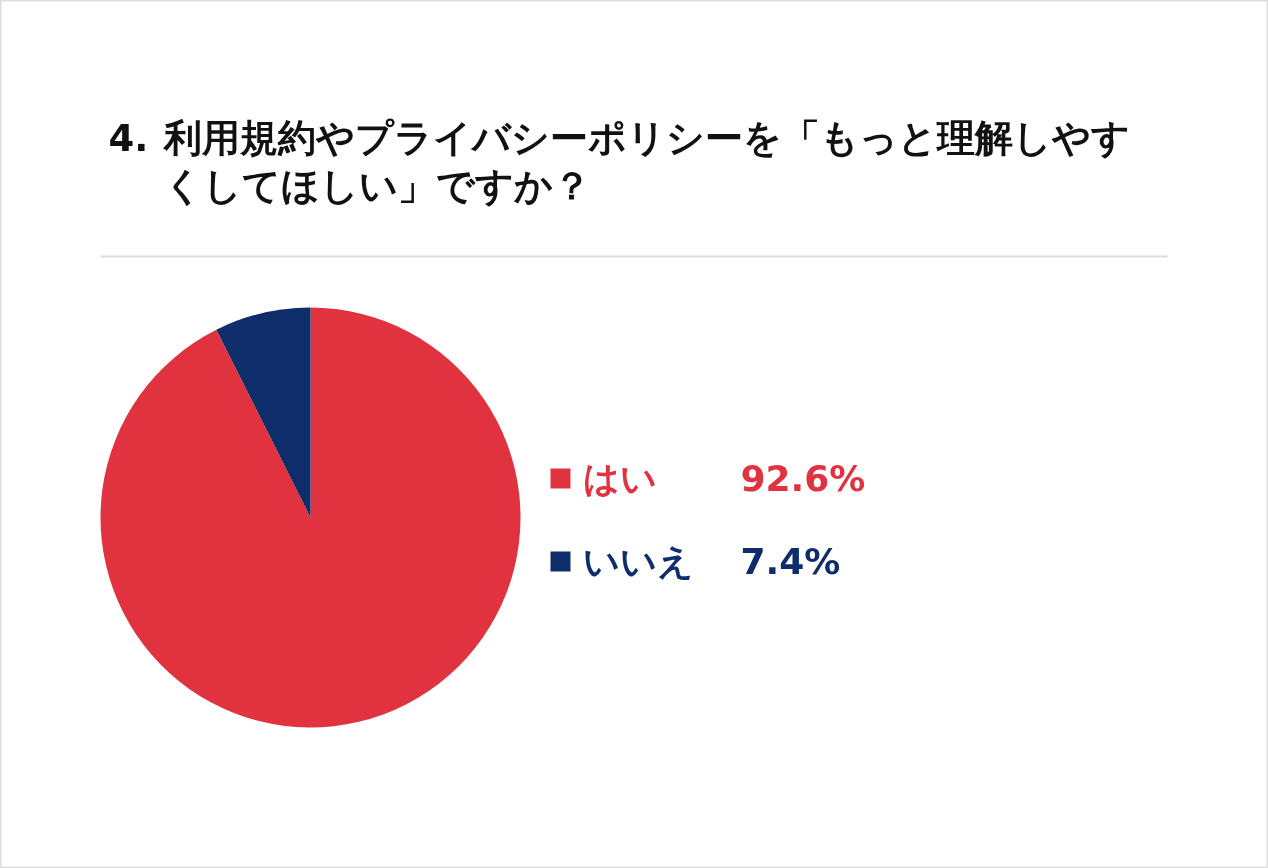 The height and width of the screenshot is (868, 1268). What do you see at coordinates (638, 561) in the screenshot?
I see `legend-label: いいえ` at bounding box center [638, 561].